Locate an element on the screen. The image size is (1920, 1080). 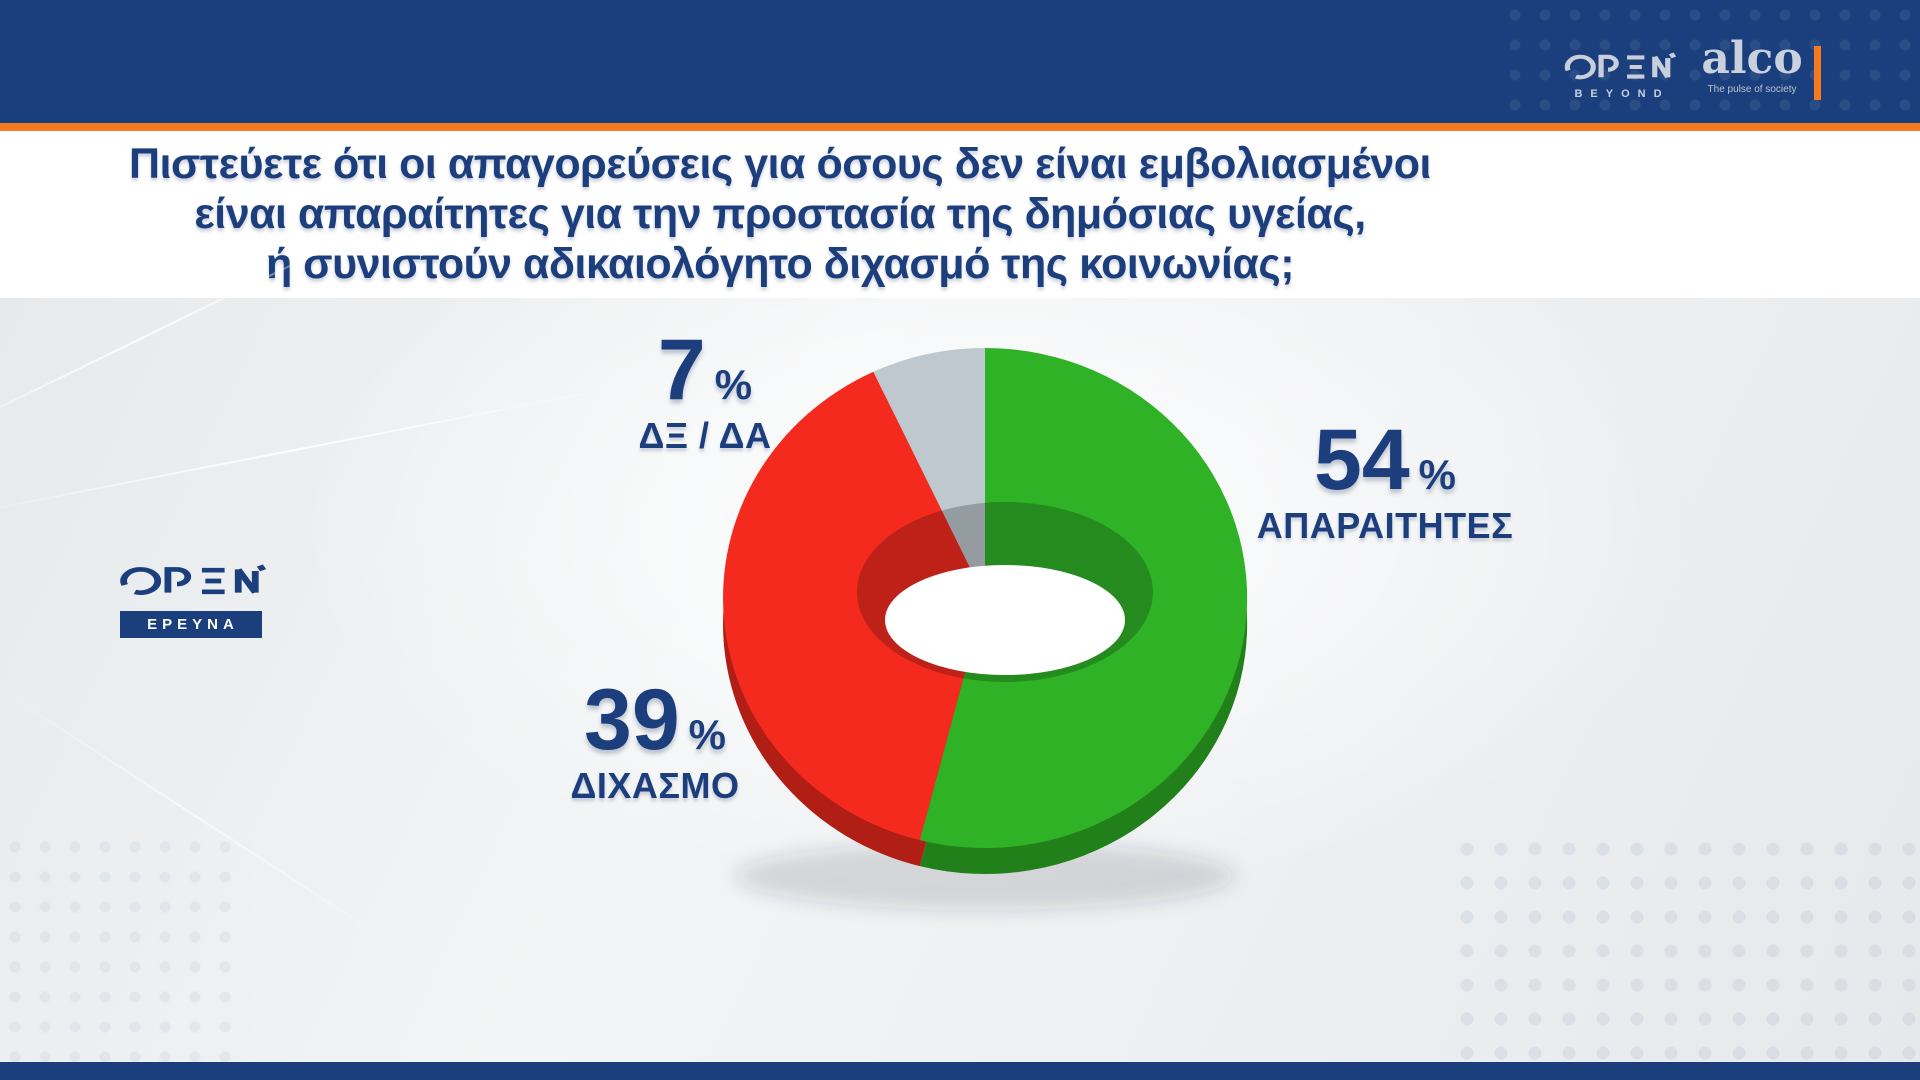
orange-accent-bar is located at coordinates (1817, 73).